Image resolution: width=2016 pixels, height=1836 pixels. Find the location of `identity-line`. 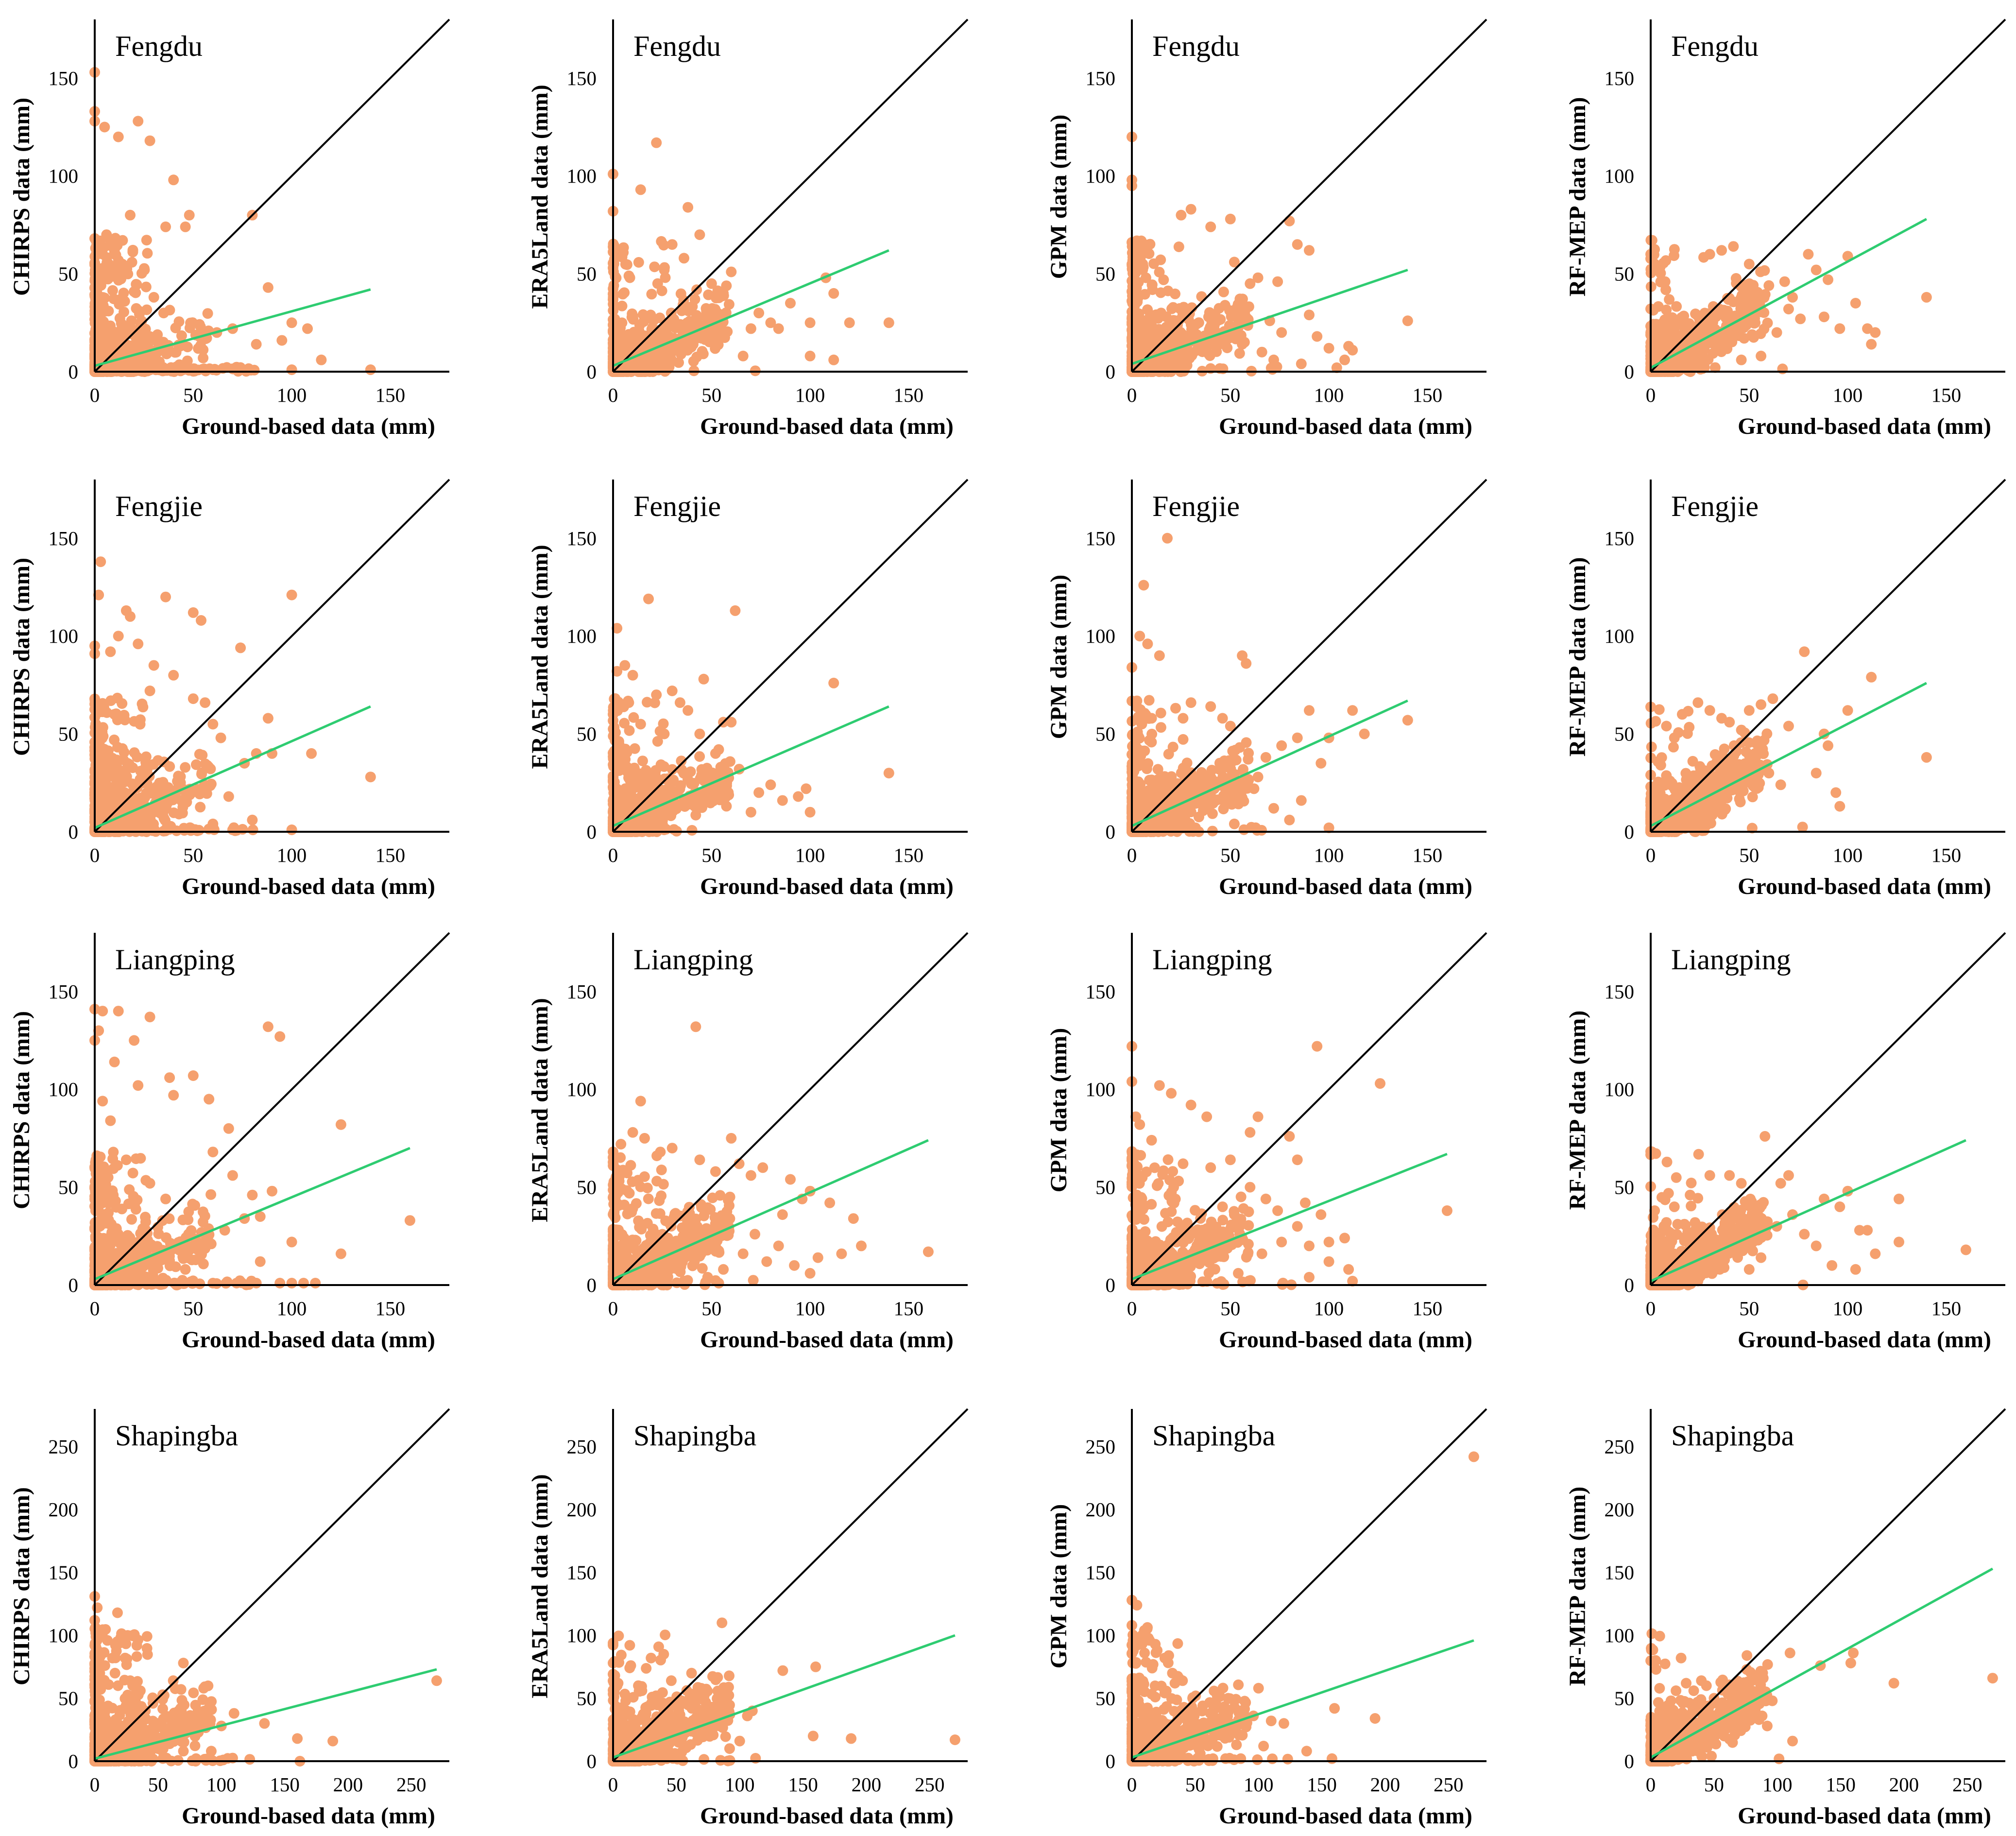

identity-line is located at coordinates (1309, 656).